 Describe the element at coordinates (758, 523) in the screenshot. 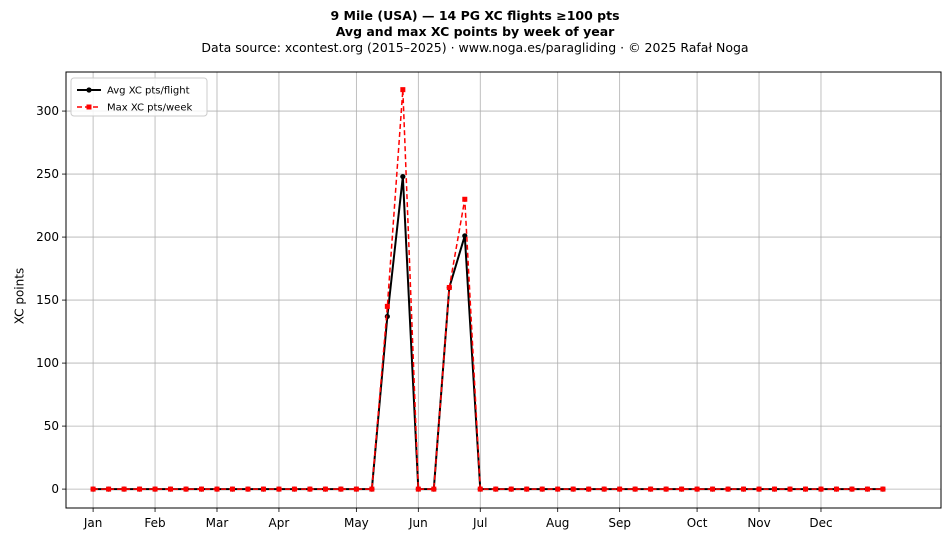

I see `x-tick-label: Nov` at that location.